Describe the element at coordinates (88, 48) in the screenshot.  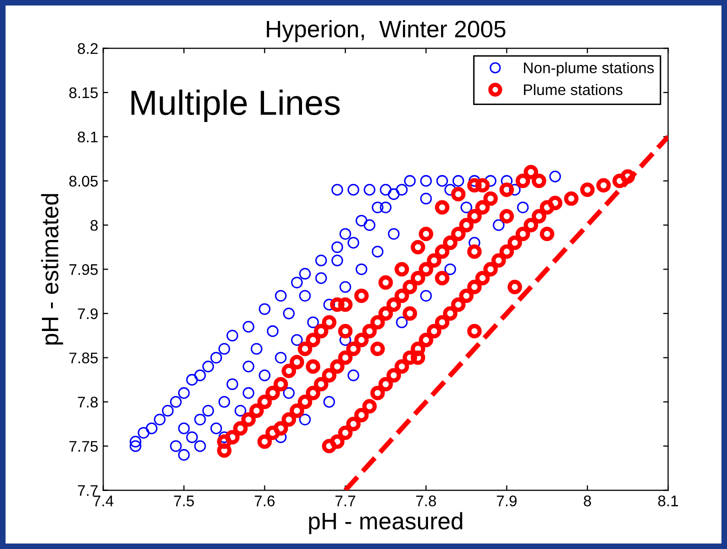
I see `y-tick-label: 8.2` at that location.